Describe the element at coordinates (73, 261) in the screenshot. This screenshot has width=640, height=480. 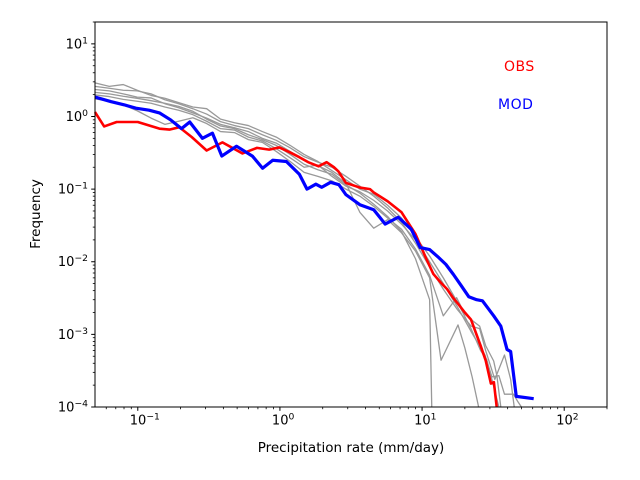
I see `y-tick-label: 10⁻²` at that location.